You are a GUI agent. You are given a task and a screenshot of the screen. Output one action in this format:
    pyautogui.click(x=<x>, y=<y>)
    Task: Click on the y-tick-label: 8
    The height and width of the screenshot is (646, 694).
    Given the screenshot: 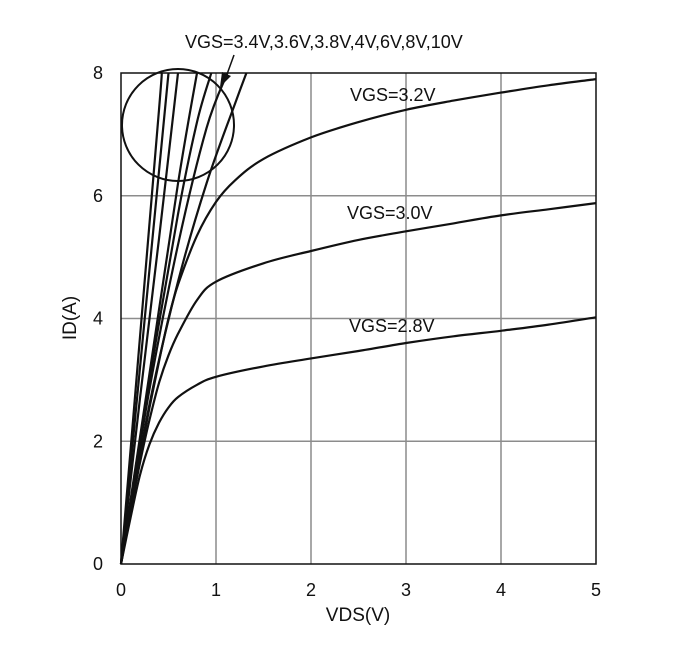 What is the action you would take?
    pyautogui.click(x=98, y=73)
    